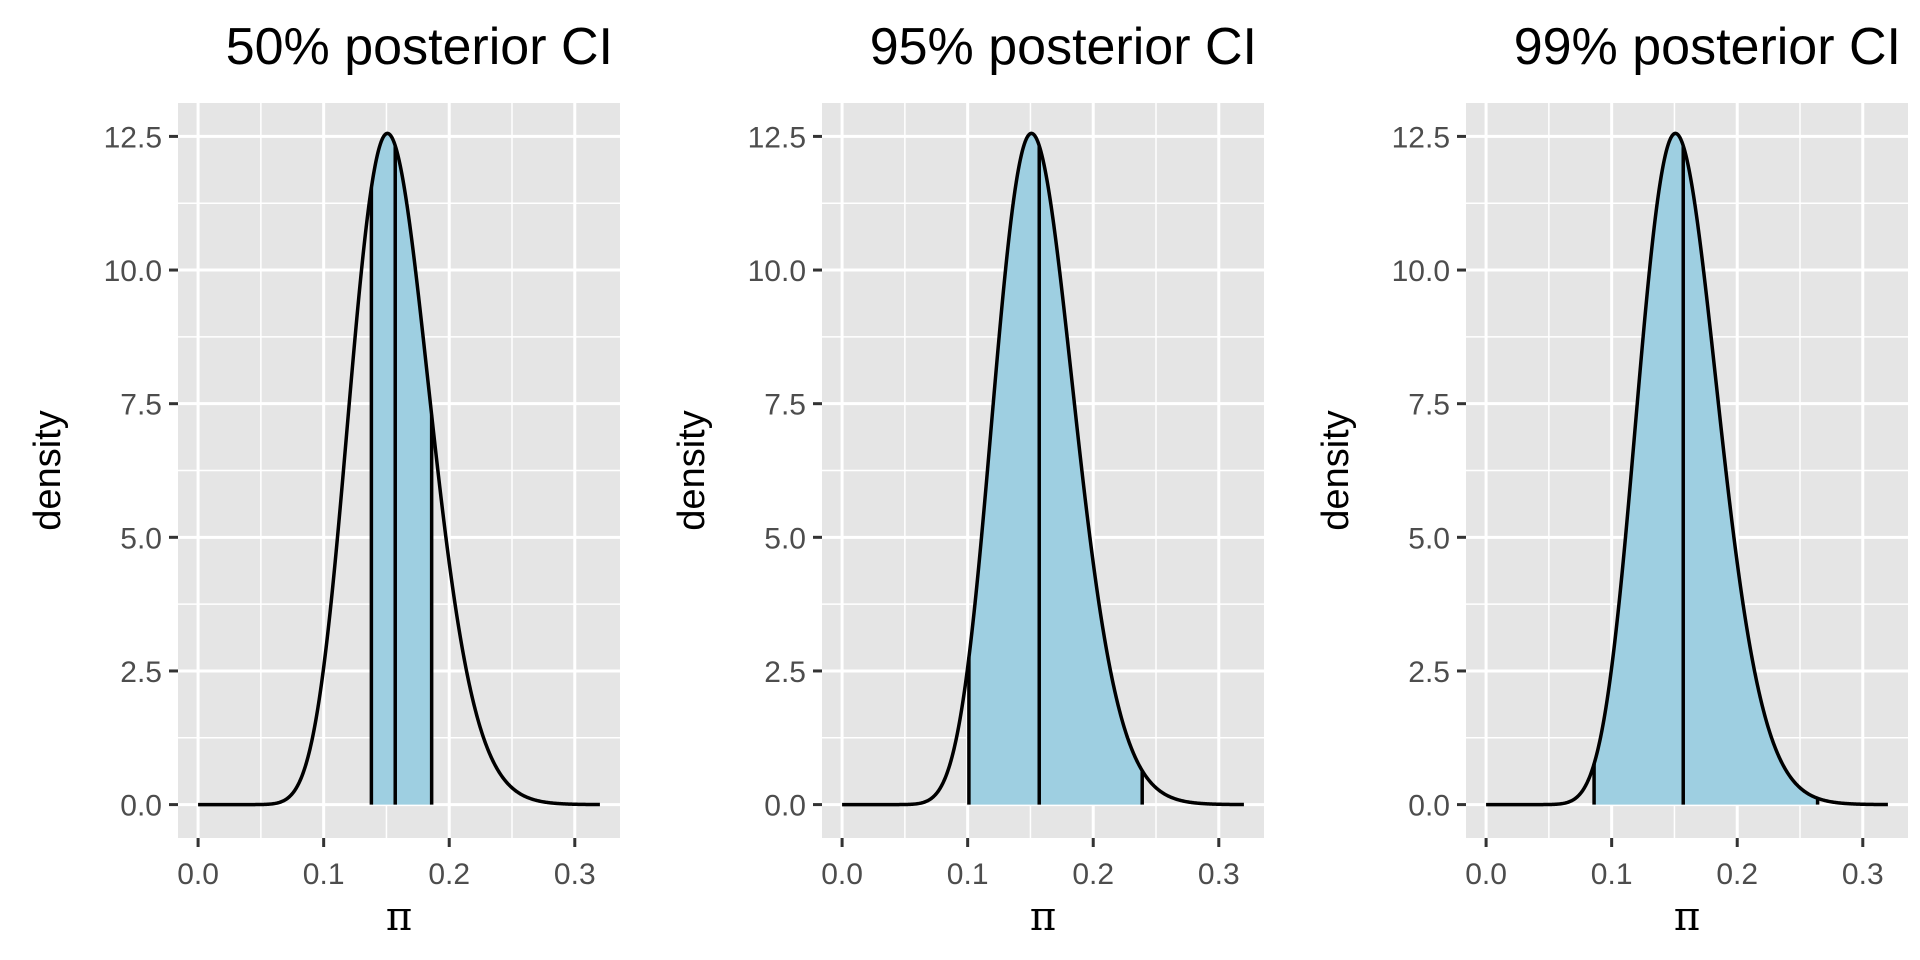  Describe the element at coordinates (1707, 47) in the screenshot. I see `chart-title: 99% posterior CI` at that location.